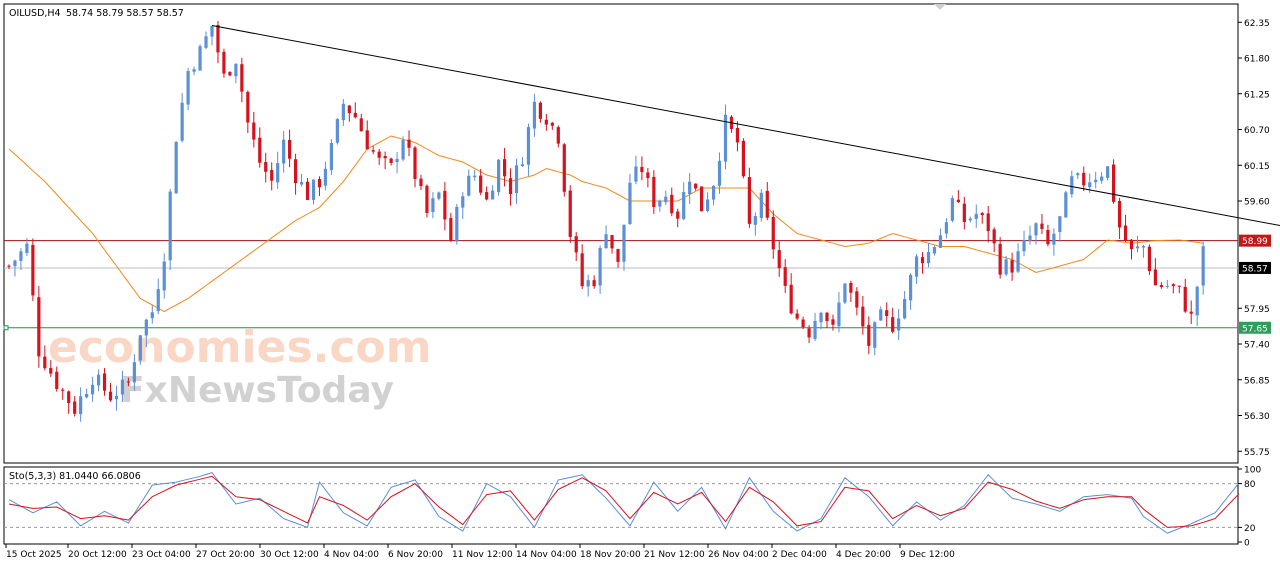  Describe the element at coordinates (6, 328) in the screenshot. I see `level-anchor` at that location.